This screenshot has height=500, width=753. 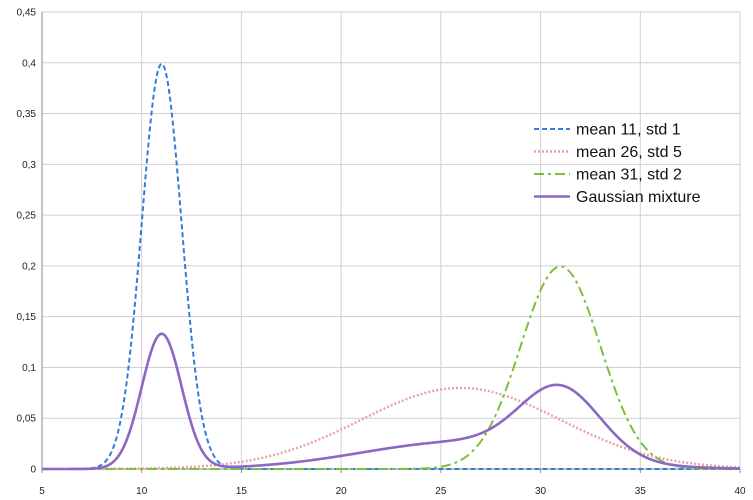 What do you see at coordinates (342, 491) in the screenshot?
I see `x-tick-label: 20` at bounding box center [342, 491].